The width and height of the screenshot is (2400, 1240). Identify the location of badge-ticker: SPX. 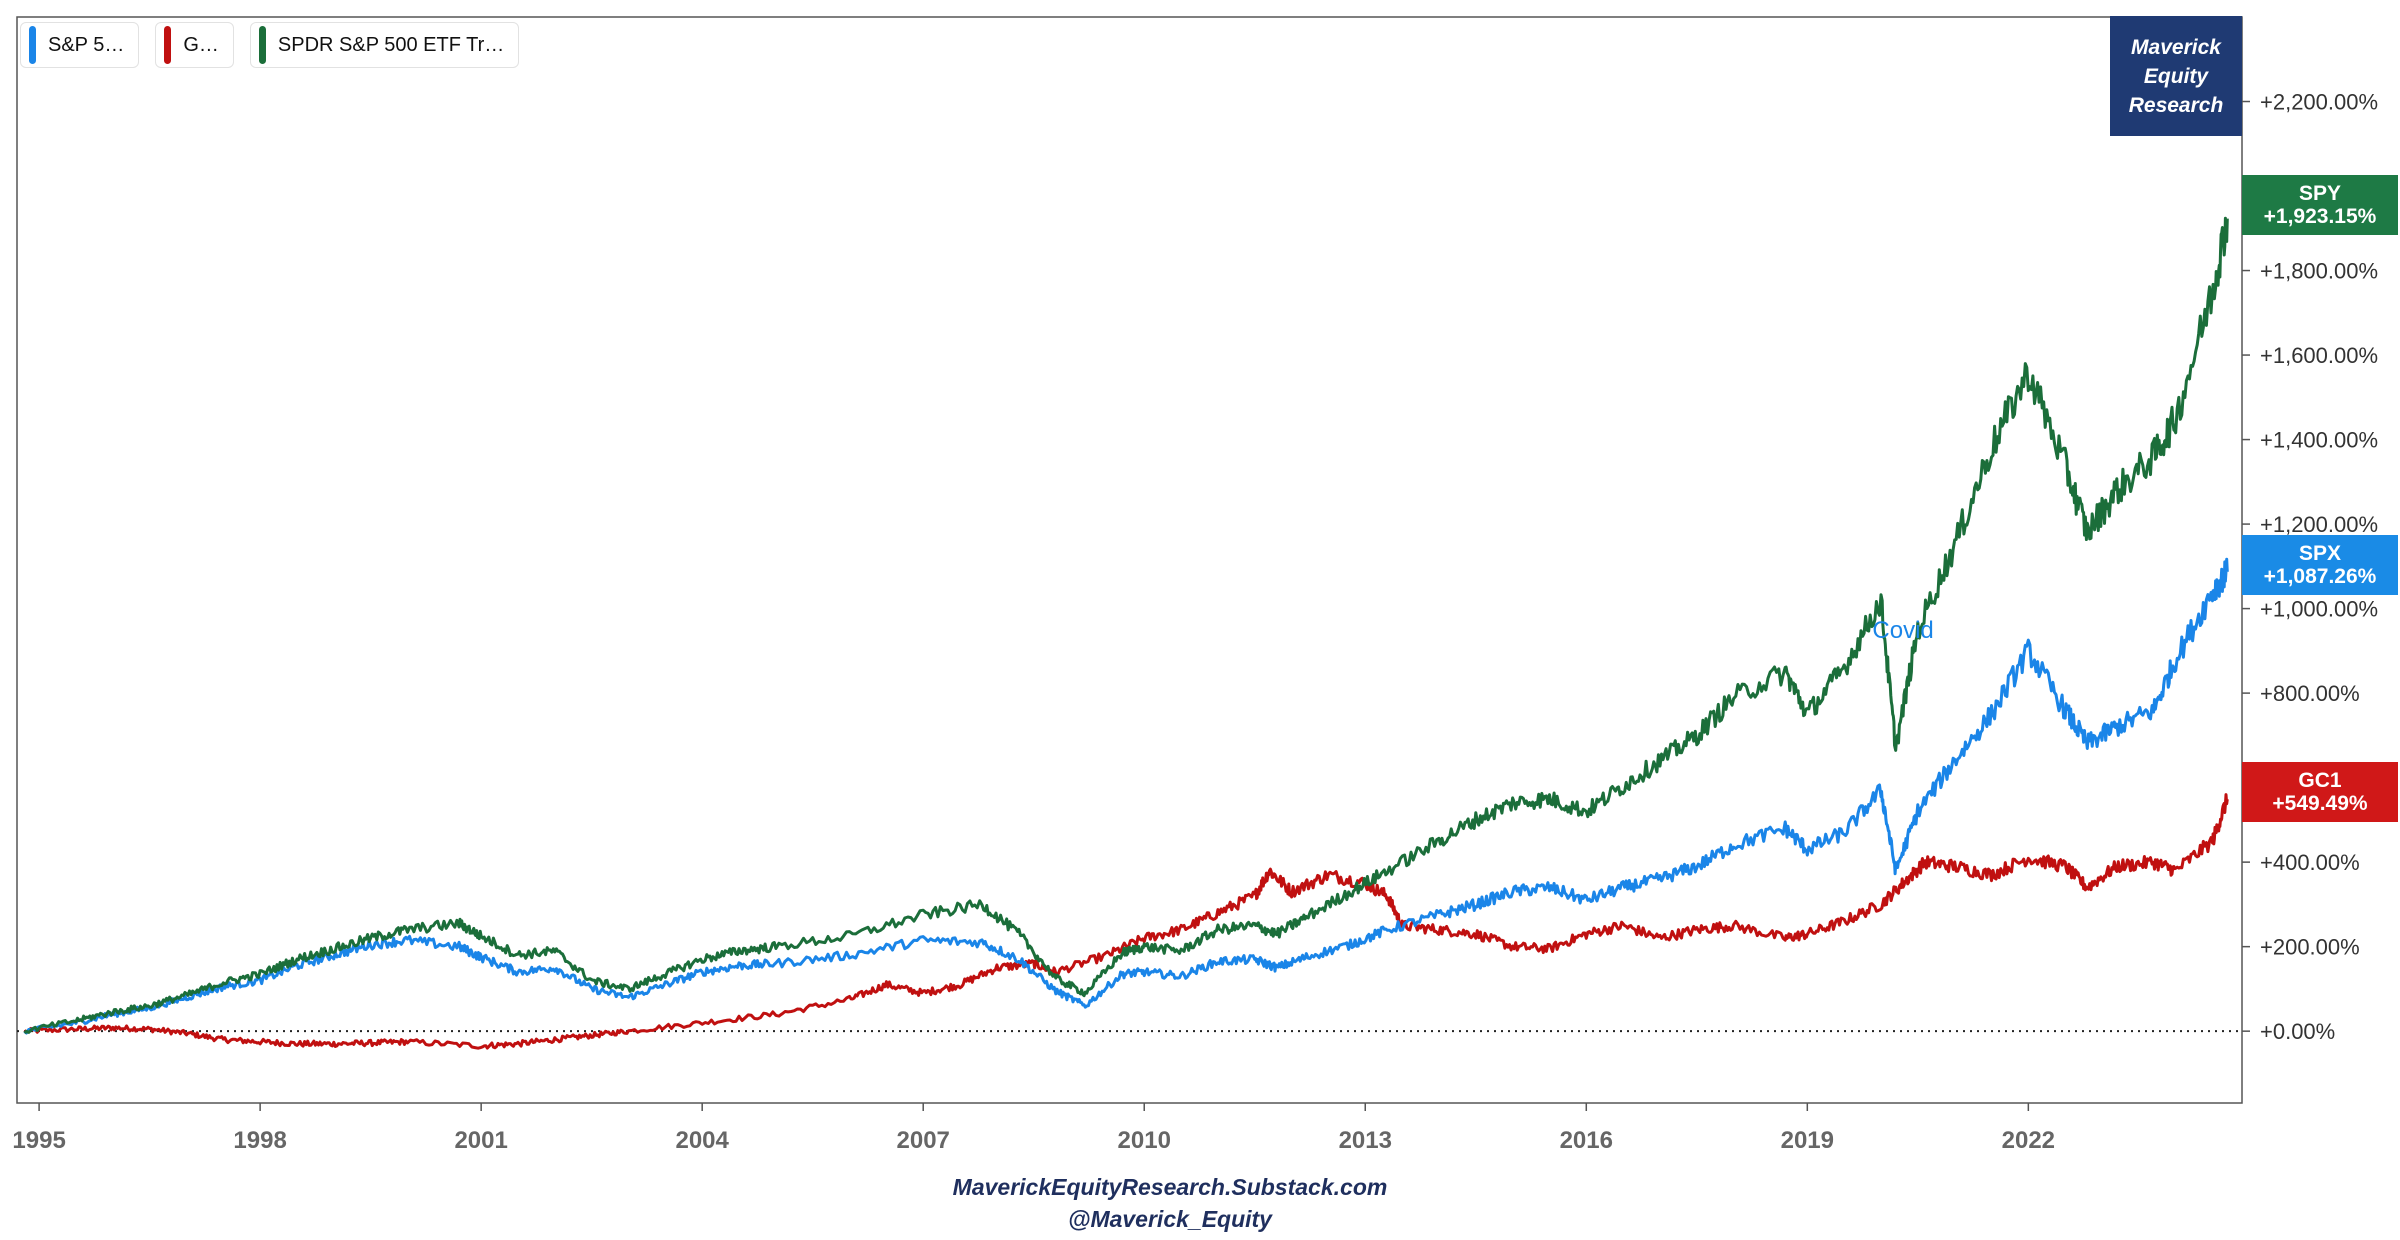
(2320, 553).